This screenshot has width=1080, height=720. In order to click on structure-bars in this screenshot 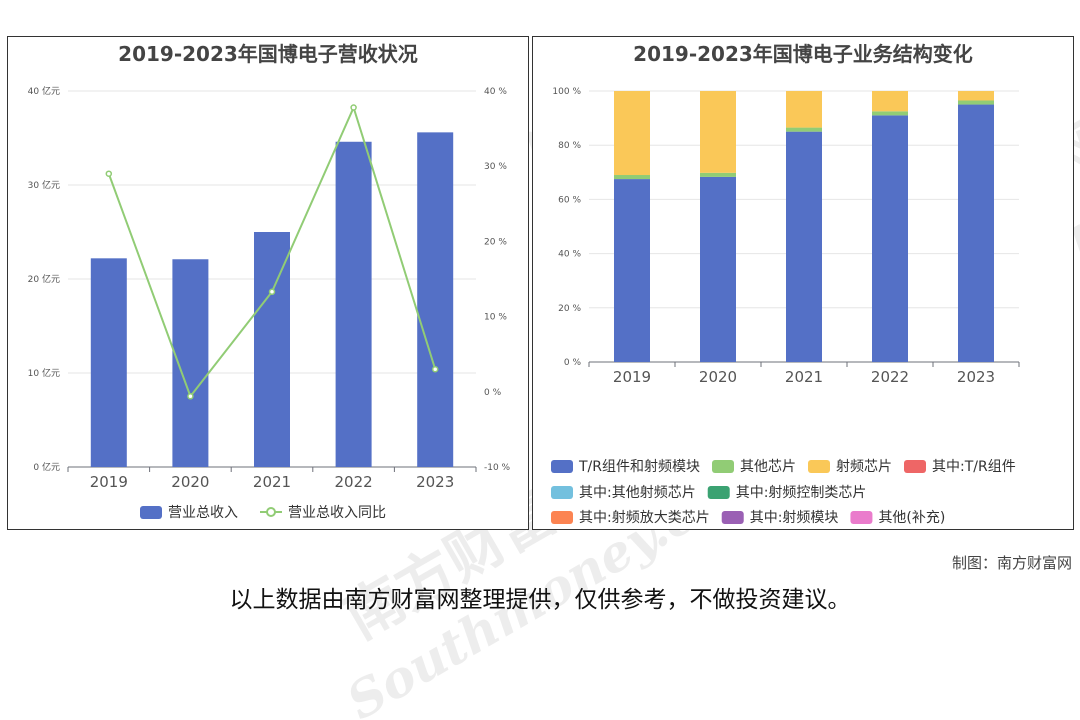, I will do `click(804, 227)`.